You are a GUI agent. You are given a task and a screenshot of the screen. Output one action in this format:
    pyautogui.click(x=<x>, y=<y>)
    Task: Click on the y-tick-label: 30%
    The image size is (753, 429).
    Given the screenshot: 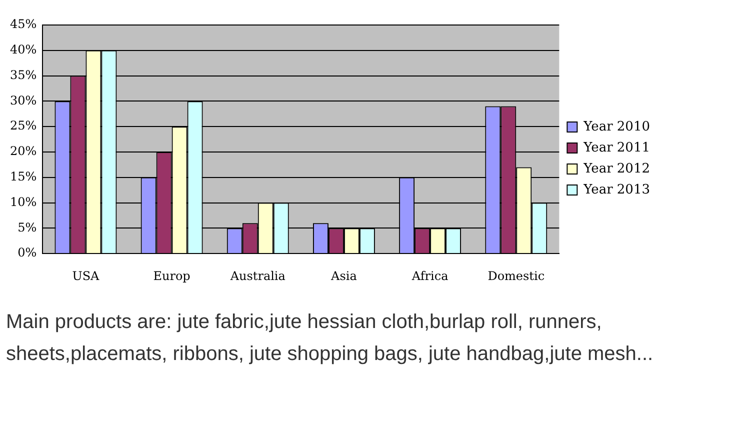 What is the action you would take?
    pyautogui.click(x=23, y=100)
    